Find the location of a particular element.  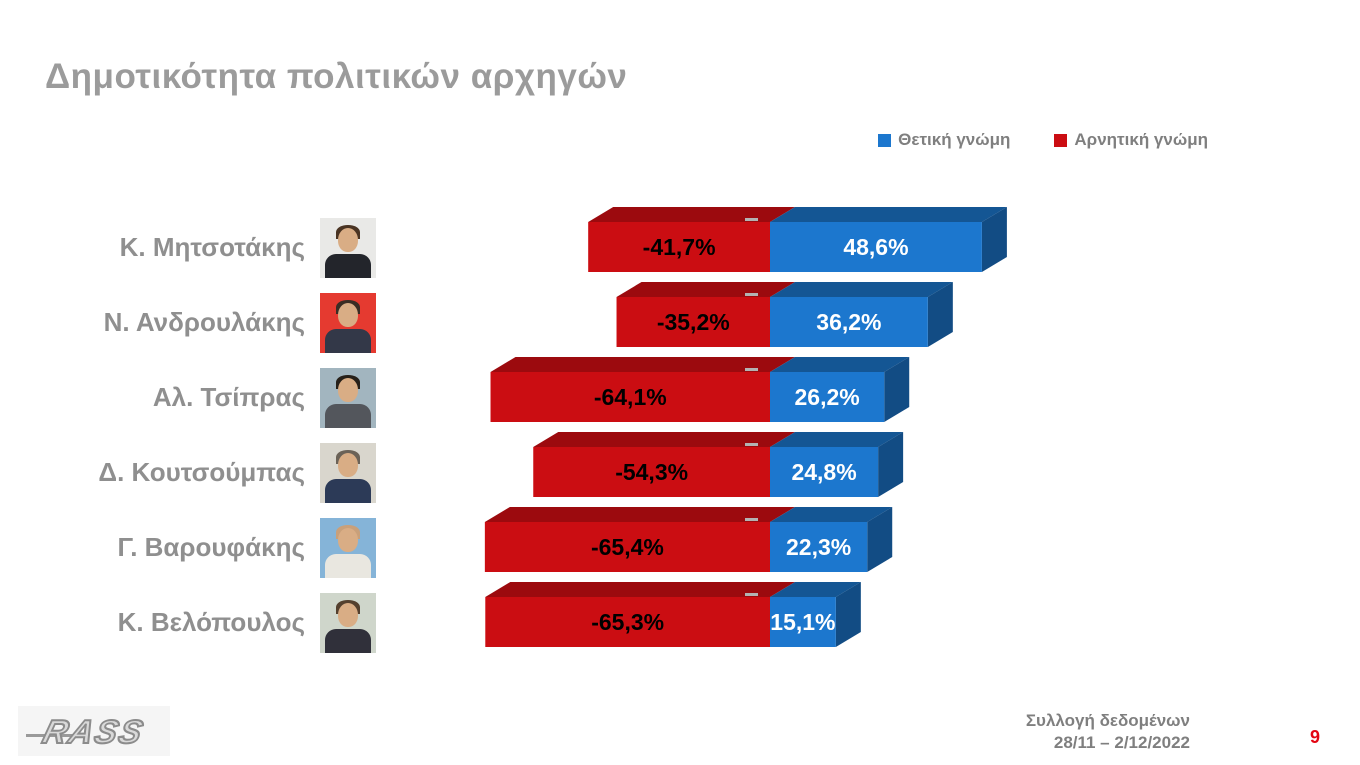

positive-value-label: 22,3% is located at coordinates (818, 547).